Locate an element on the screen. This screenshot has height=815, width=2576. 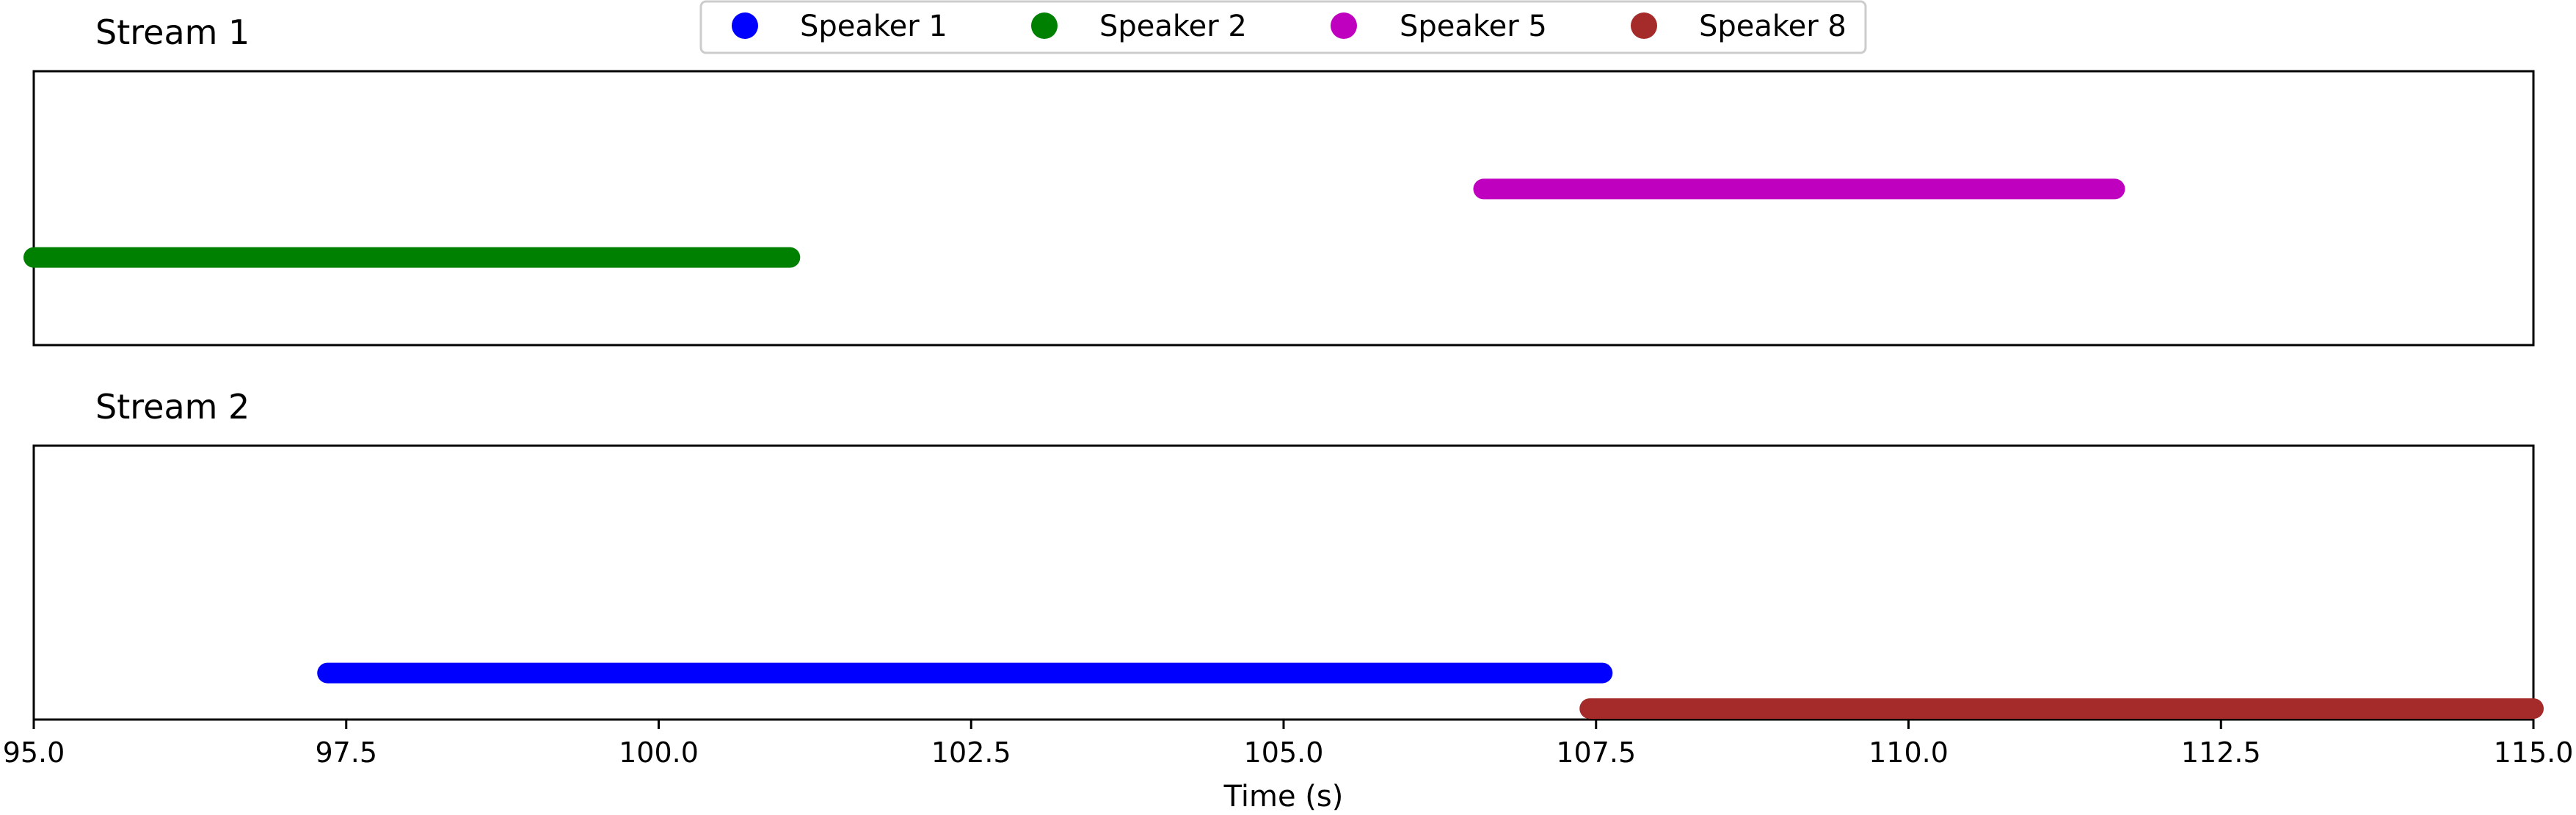
panel-title-stream-1: Stream 1 is located at coordinates (172, 32).